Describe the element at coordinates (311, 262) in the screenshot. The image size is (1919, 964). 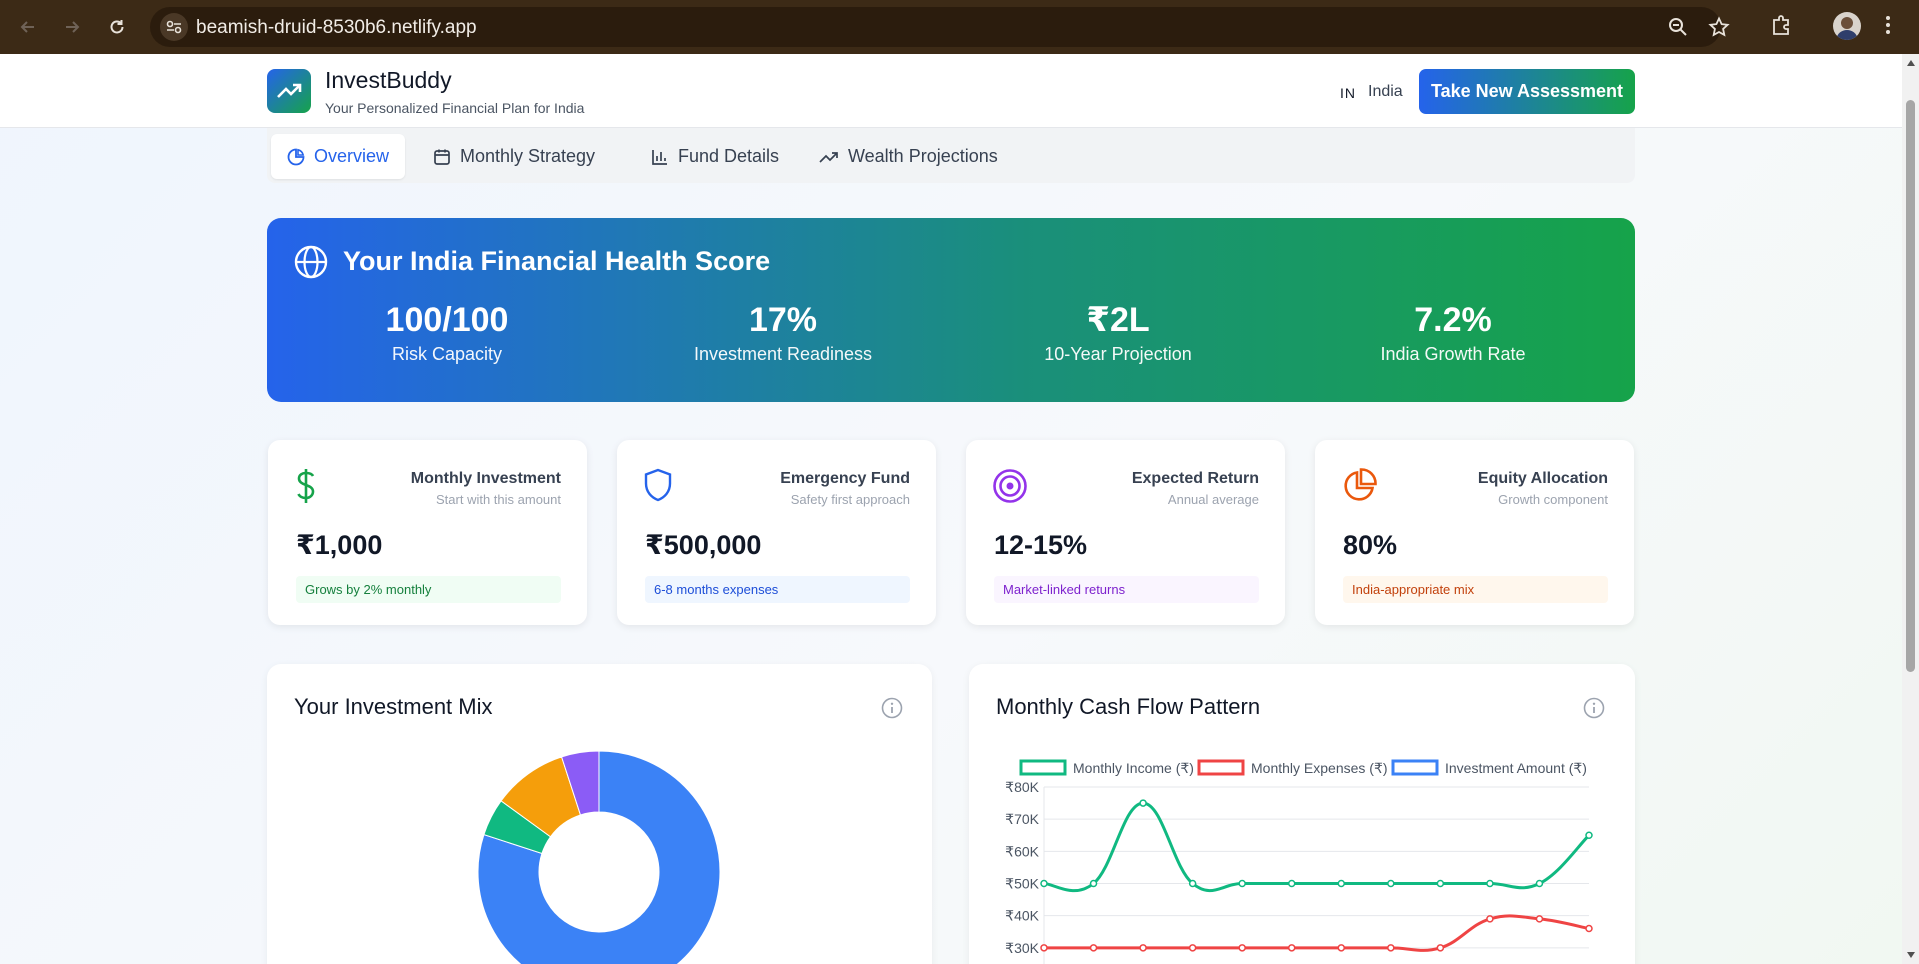
I see `globe-icon` at that location.